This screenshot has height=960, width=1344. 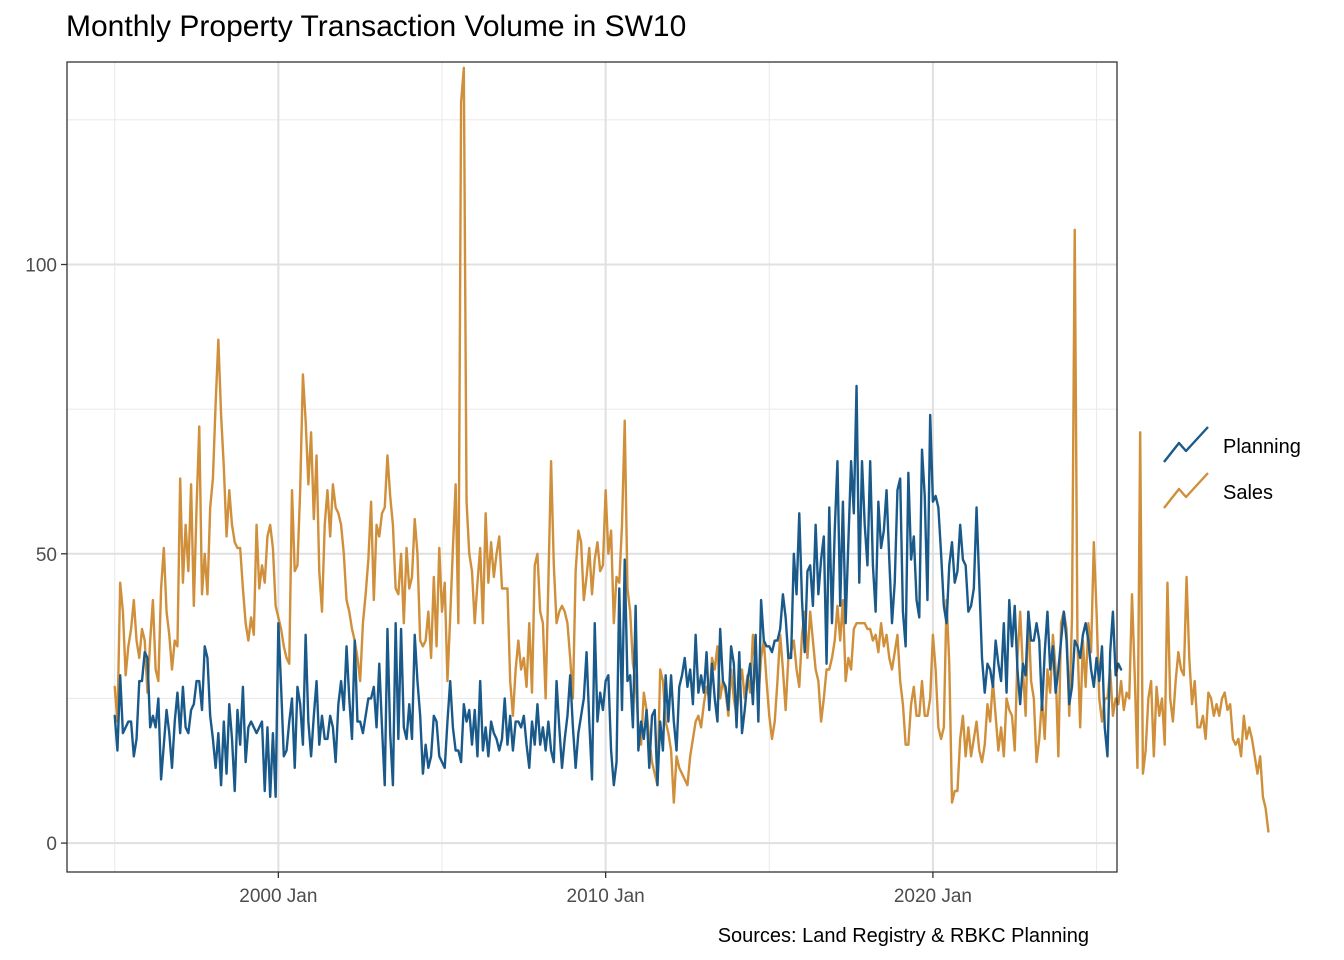 I want to click on x-tick-label: 2010 Jan, so click(x=606, y=896).